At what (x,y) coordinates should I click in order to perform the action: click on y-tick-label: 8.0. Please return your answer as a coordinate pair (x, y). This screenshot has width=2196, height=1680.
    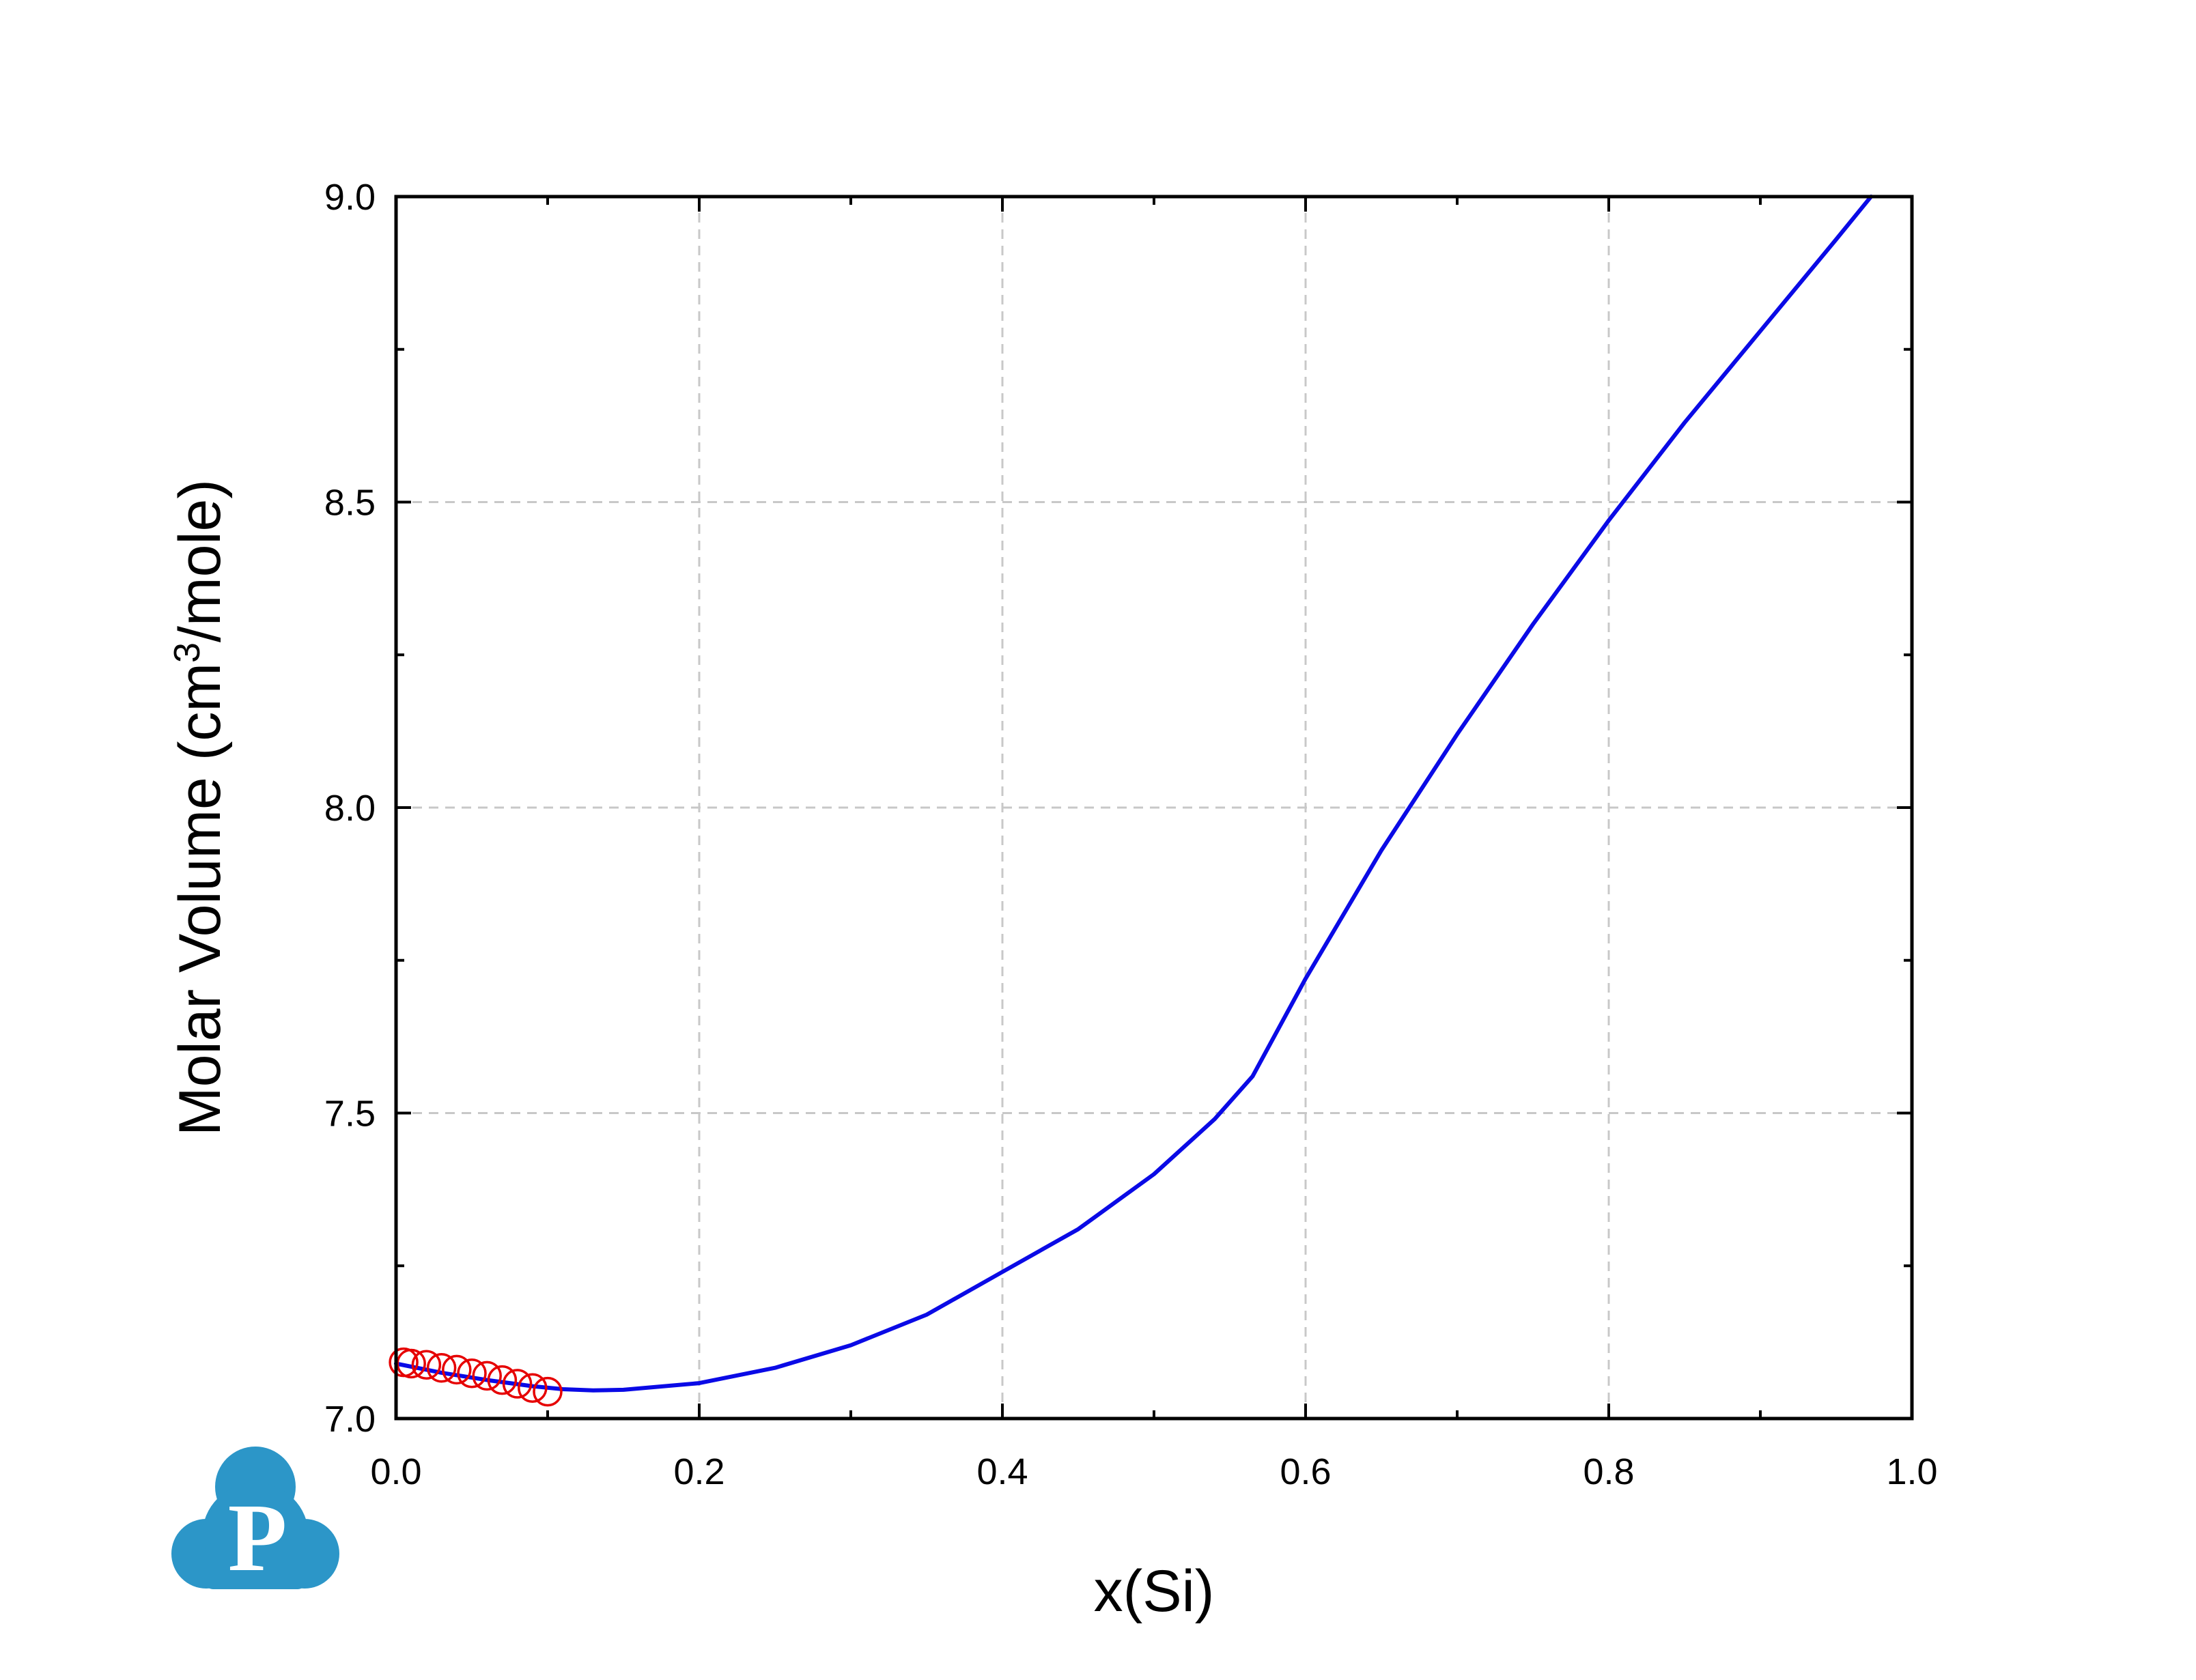
    Looking at the image, I should click on (350, 808).